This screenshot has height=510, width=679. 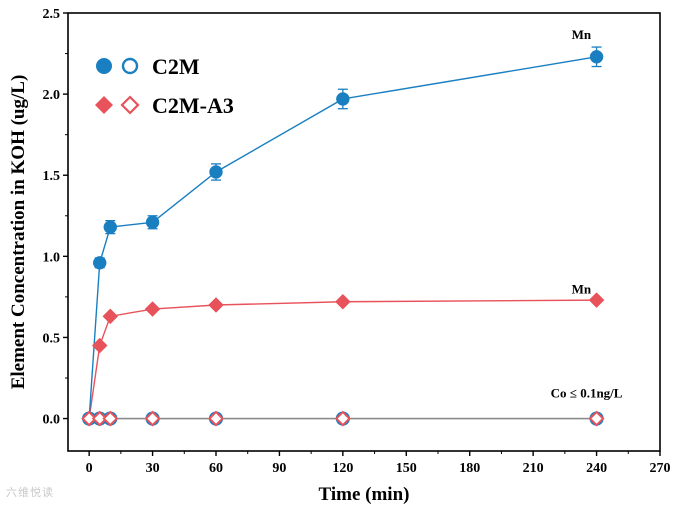 What do you see at coordinates (52, 257) in the screenshot?
I see `y-tick-label: 1.0` at bounding box center [52, 257].